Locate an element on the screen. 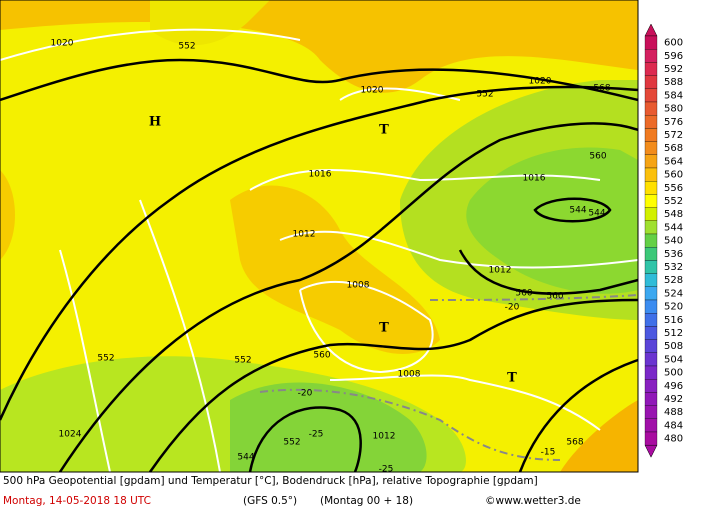 The height and width of the screenshot is (513, 704). colorbar-label: 496 is located at coordinates (673, 386).